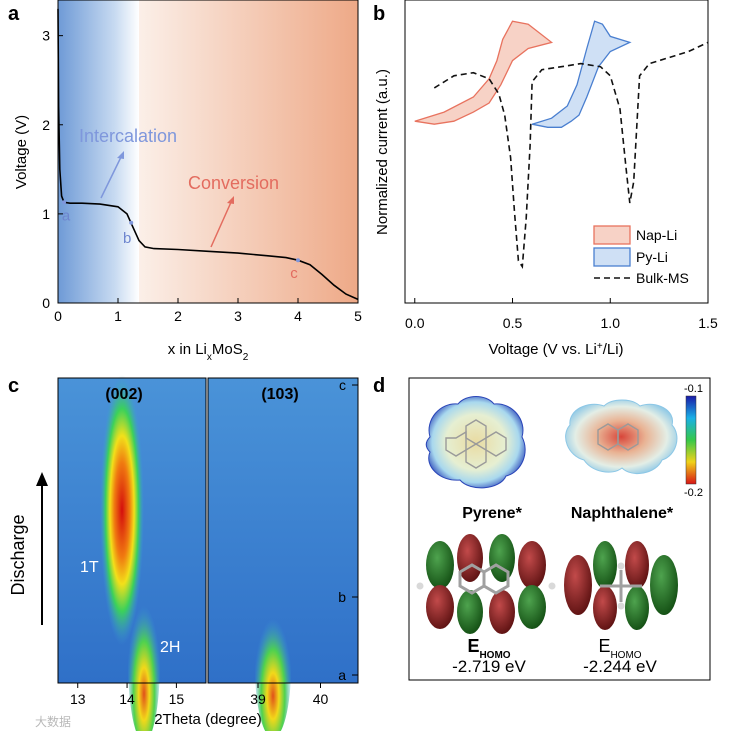 The height and width of the screenshot is (731, 731). I want to click on colorbar, so click(691, 440).